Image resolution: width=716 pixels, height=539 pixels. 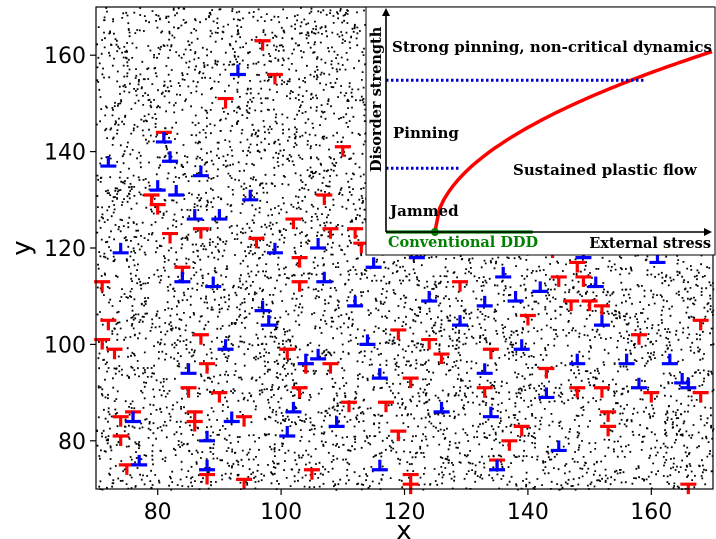 I want to click on label-conventional-ddd: Conventional DDD, so click(x=463, y=242).